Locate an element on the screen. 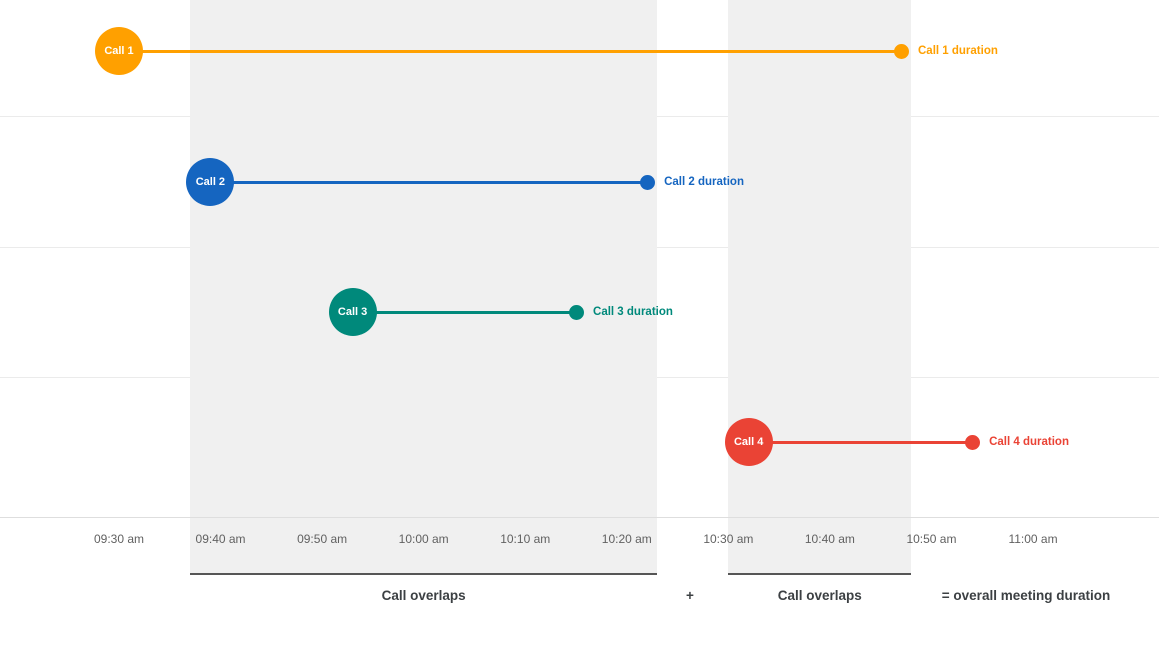 The image size is (1159, 652). axis-tick-label: 10:50 am is located at coordinates (931, 539).